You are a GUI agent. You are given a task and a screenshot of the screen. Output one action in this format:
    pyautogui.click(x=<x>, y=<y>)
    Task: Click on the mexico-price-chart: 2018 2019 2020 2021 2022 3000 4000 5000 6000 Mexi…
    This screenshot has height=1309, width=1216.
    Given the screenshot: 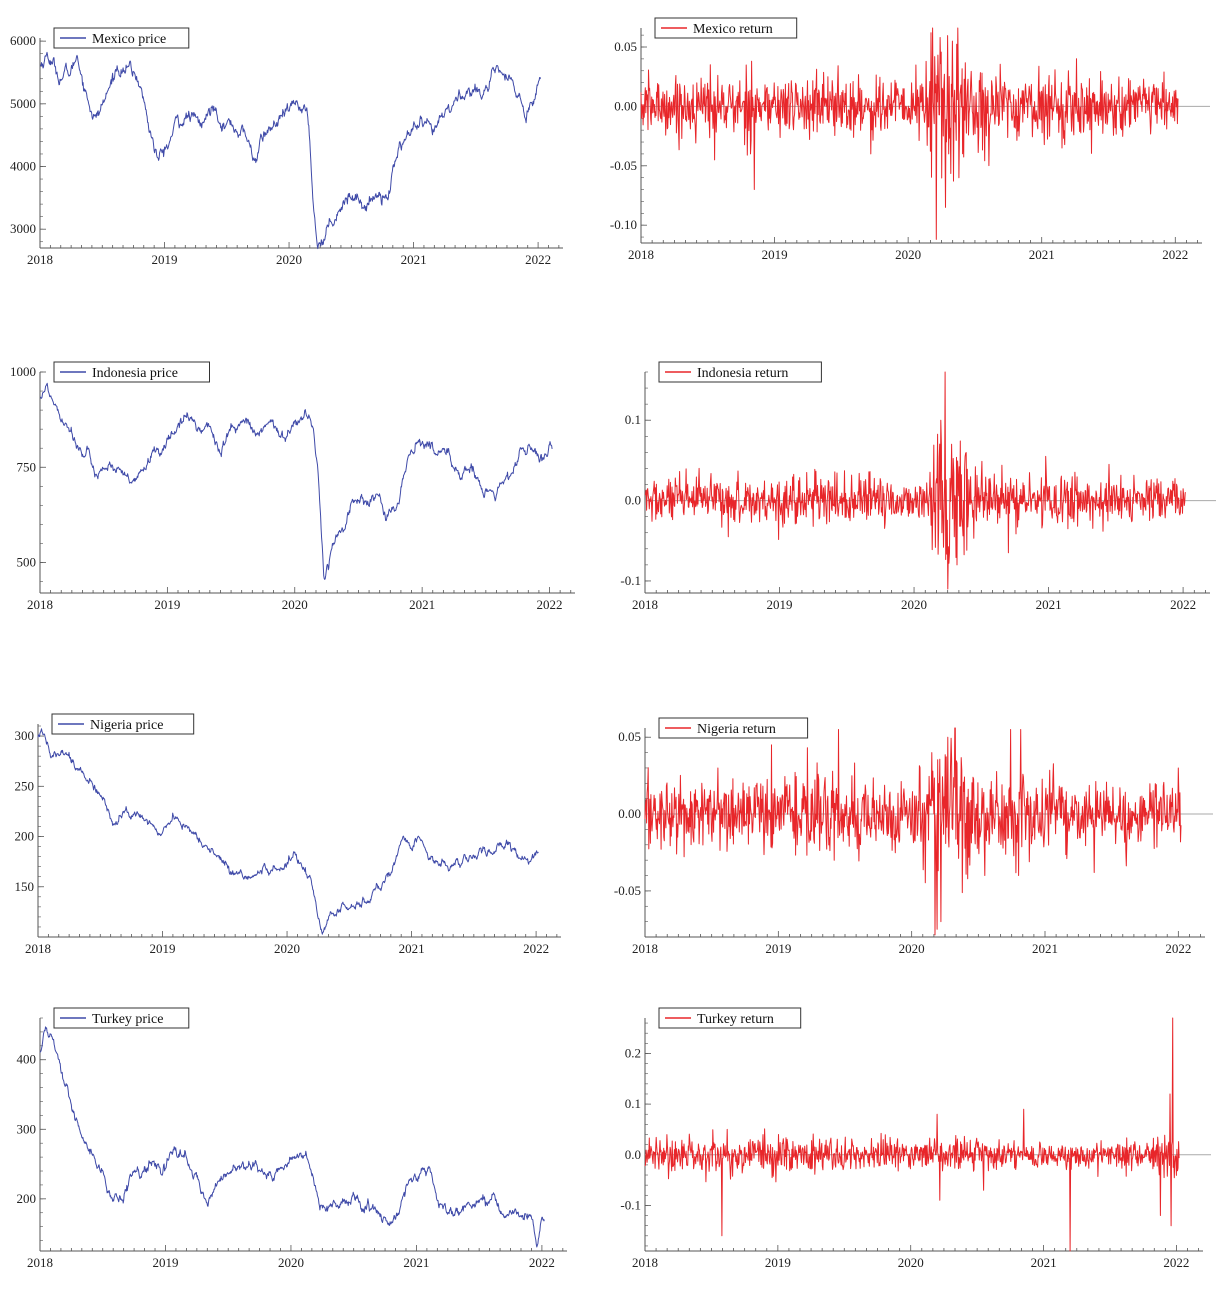 What is the action you would take?
    pyautogui.click(x=286, y=147)
    